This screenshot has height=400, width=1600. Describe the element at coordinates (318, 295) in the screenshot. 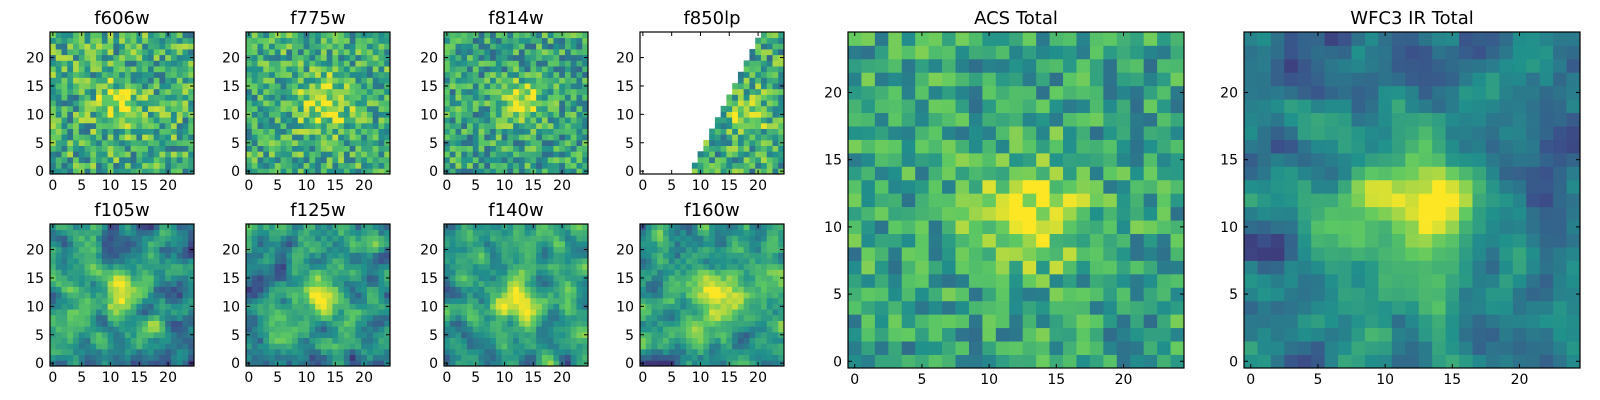

I see `heatmap-cells` at that location.